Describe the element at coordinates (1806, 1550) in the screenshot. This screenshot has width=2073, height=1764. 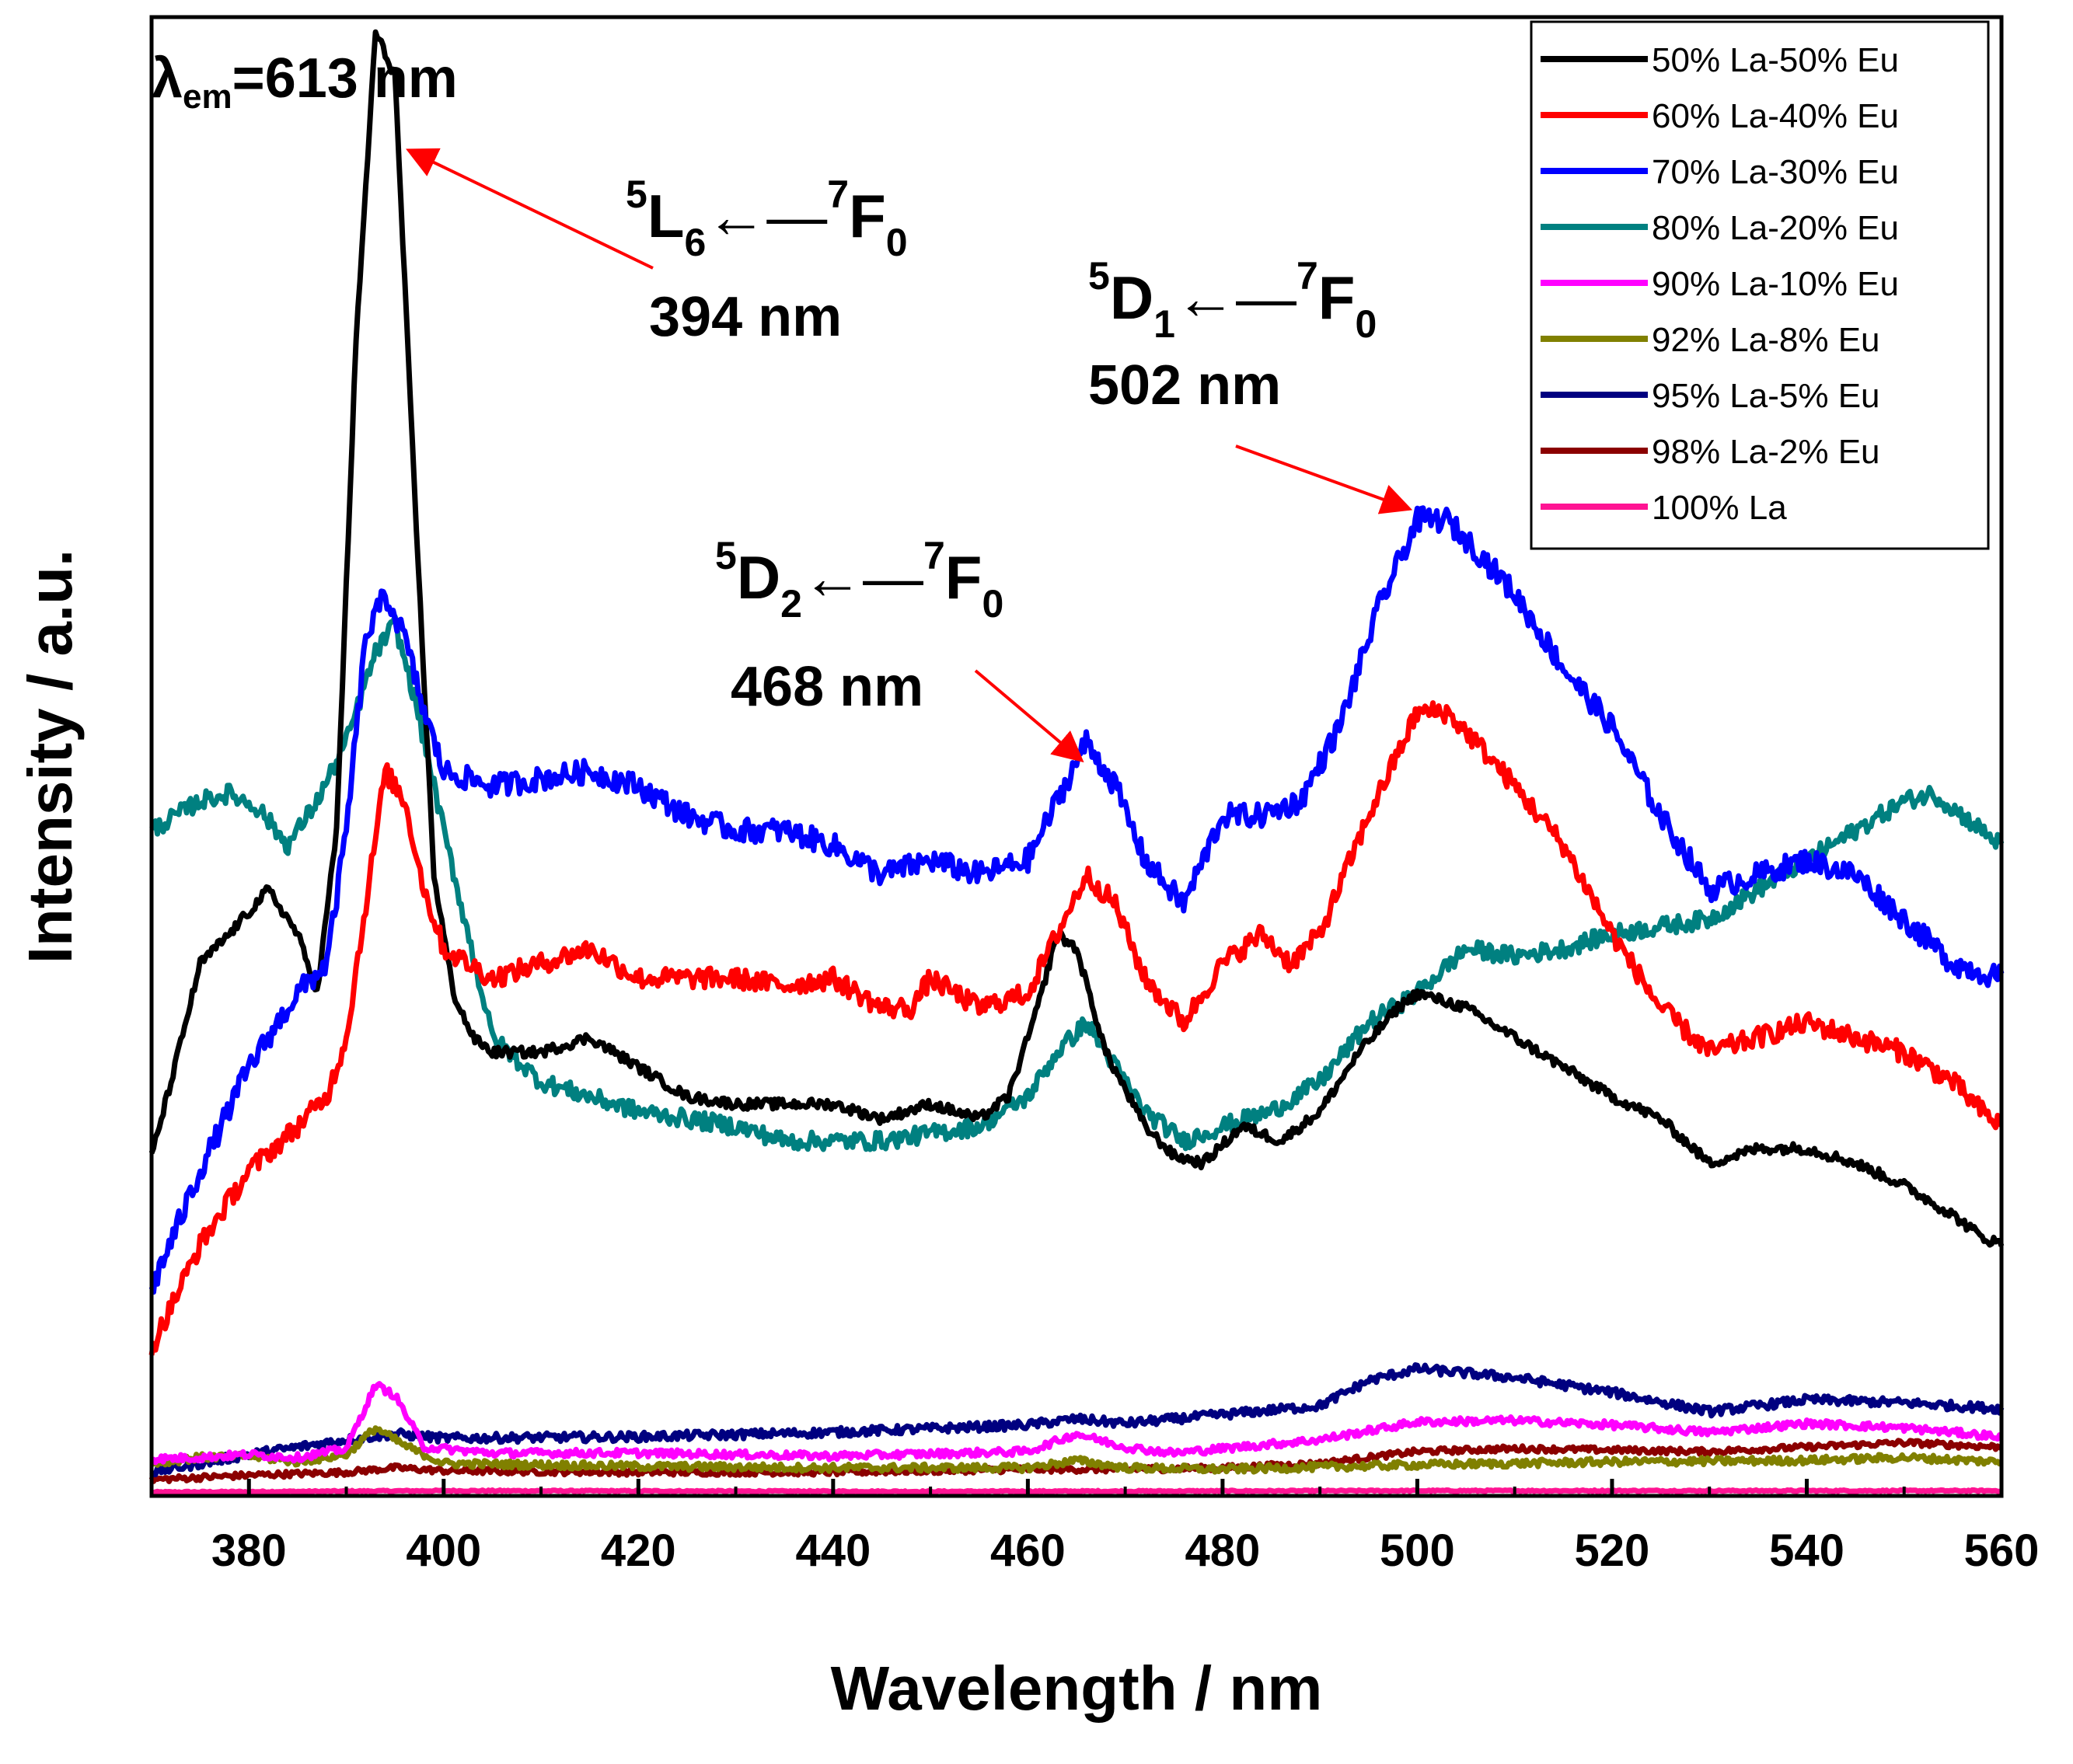
I see `x-tick-label-540: 540` at that location.